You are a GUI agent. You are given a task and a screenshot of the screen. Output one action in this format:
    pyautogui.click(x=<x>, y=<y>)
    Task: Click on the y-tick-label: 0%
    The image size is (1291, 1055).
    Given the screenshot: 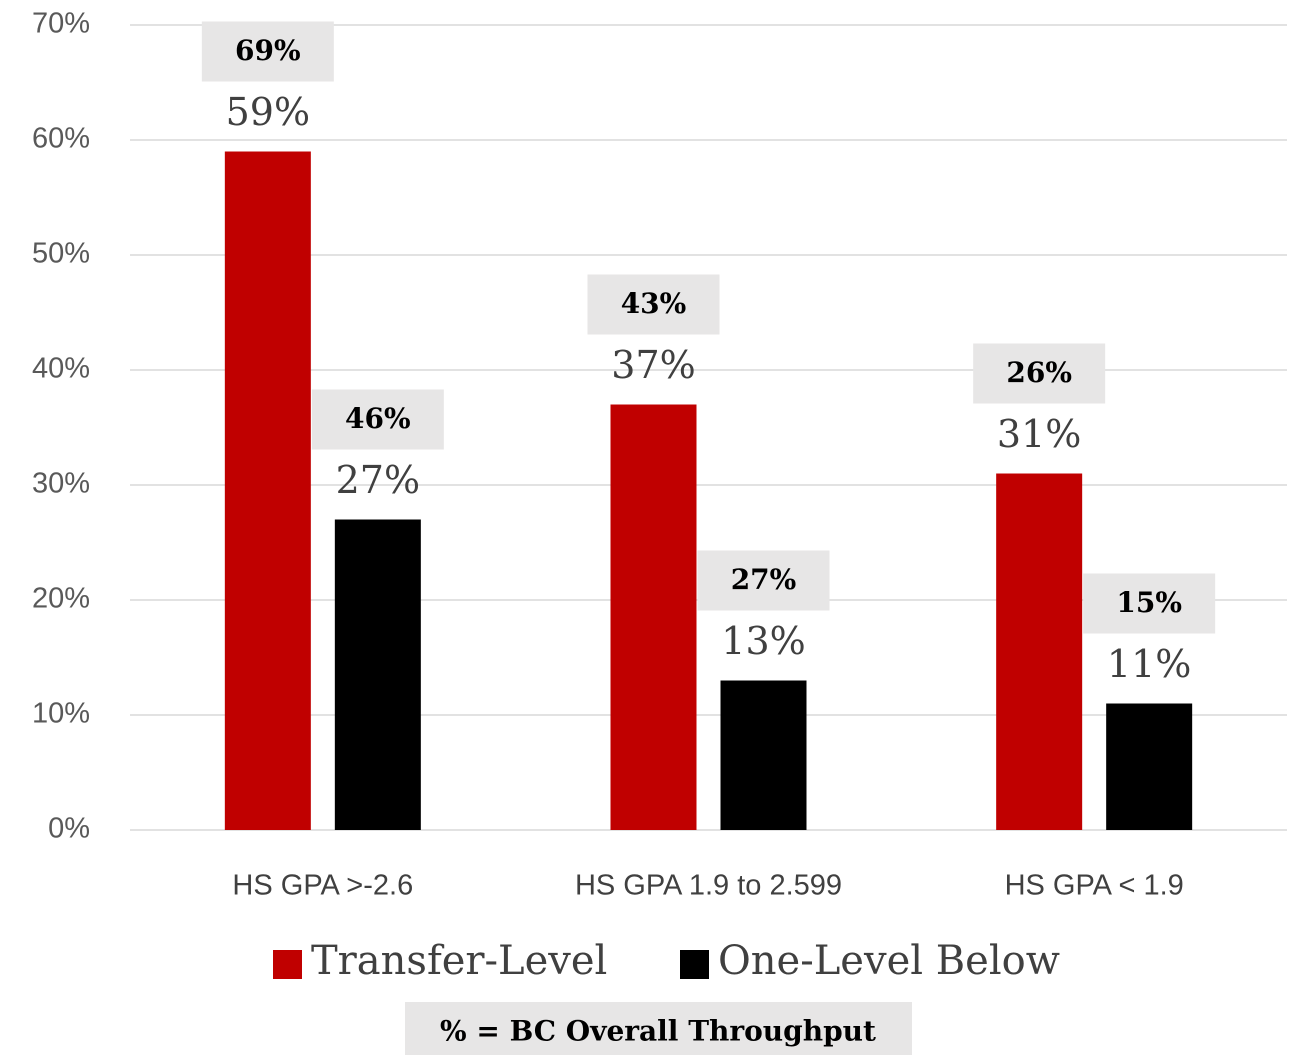 What is the action you would take?
    pyautogui.click(x=69, y=829)
    